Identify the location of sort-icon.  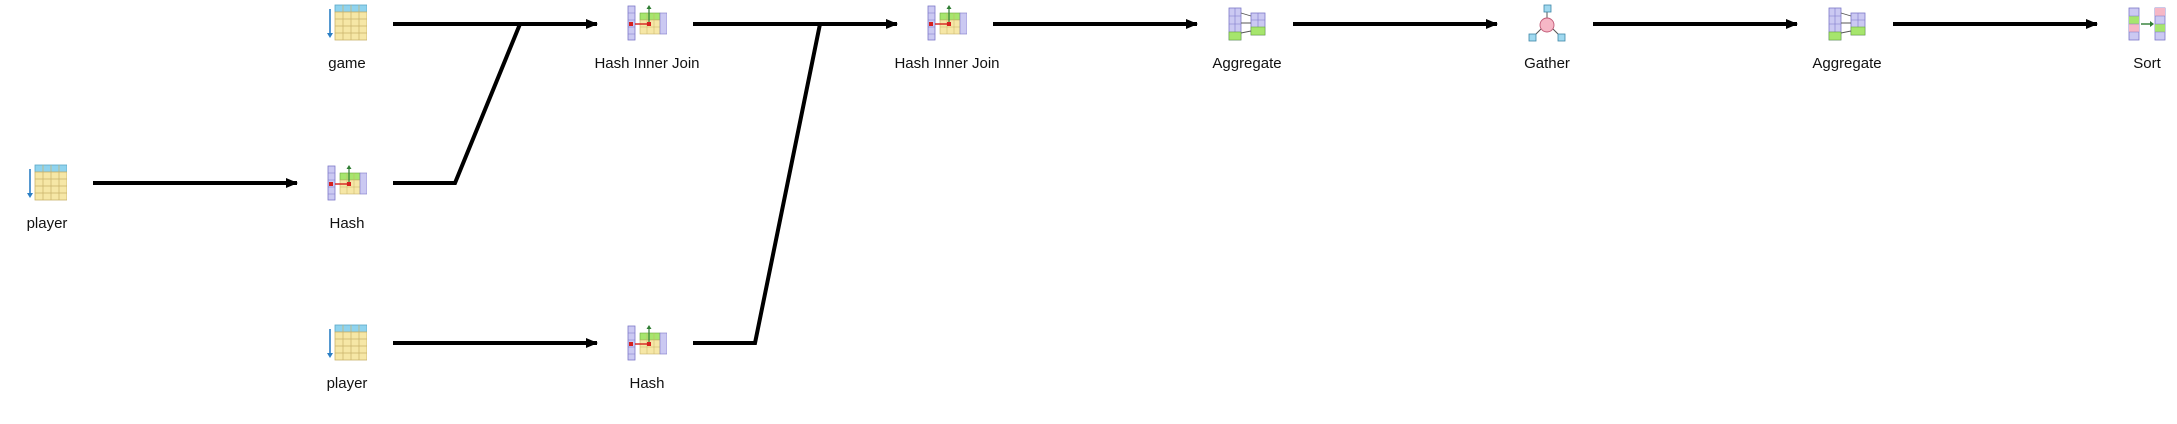
(2147, 24).